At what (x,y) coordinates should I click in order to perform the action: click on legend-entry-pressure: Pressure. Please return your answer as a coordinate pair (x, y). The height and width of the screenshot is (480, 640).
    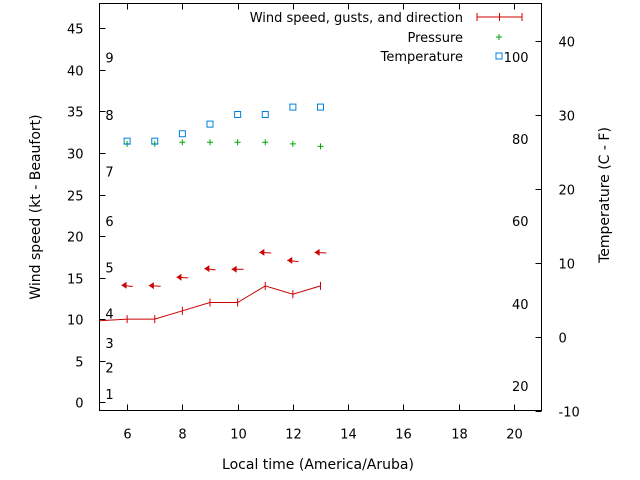
    Looking at the image, I should click on (435, 38).